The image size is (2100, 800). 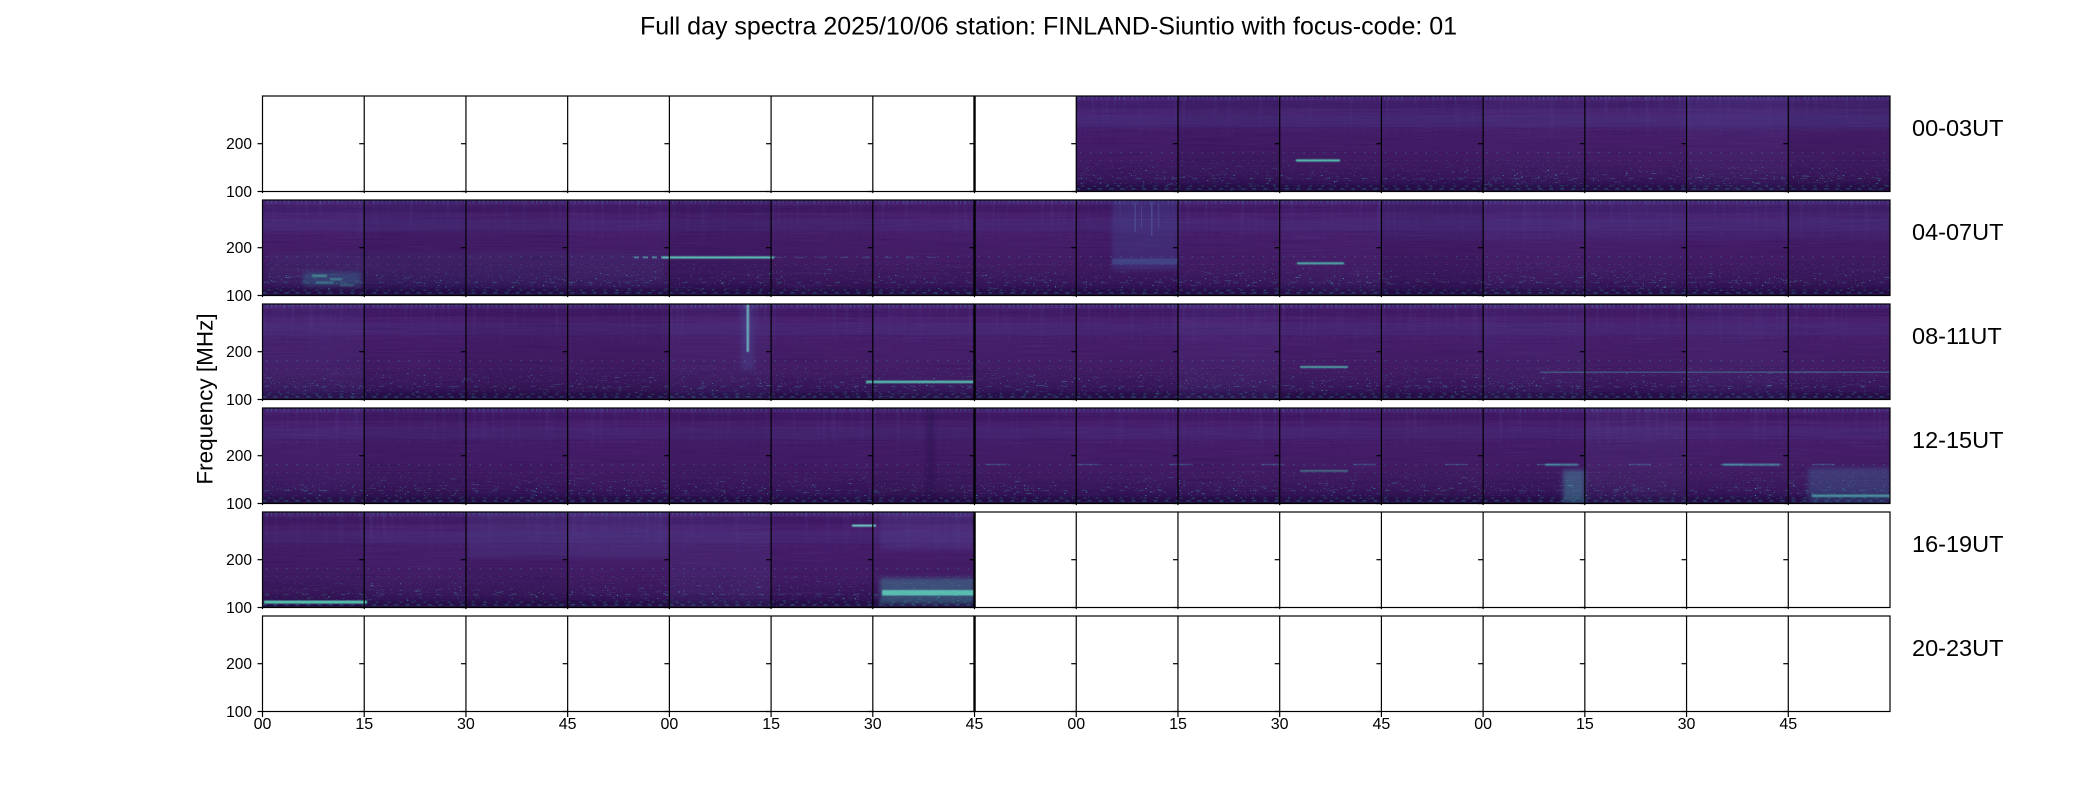 What do you see at coordinates (1957, 648) in the screenshot?
I see `svg-text: 20-23UT` at bounding box center [1957, 648].